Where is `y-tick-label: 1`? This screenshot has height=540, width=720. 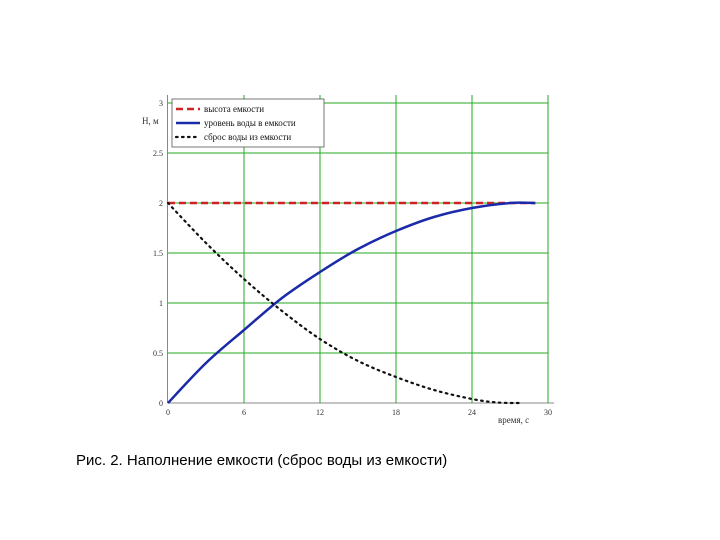 y-tick-label: 1 is located at coordinates (161, 303).